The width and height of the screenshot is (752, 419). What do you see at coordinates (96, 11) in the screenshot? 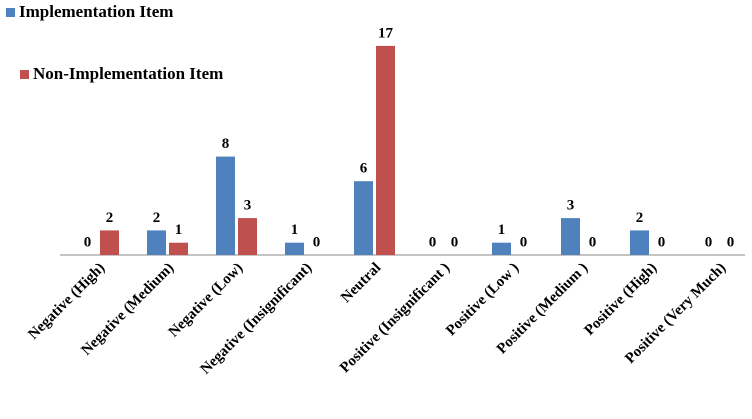
I see `legend-label: Implementation Item` at bounding box center [96, 11].